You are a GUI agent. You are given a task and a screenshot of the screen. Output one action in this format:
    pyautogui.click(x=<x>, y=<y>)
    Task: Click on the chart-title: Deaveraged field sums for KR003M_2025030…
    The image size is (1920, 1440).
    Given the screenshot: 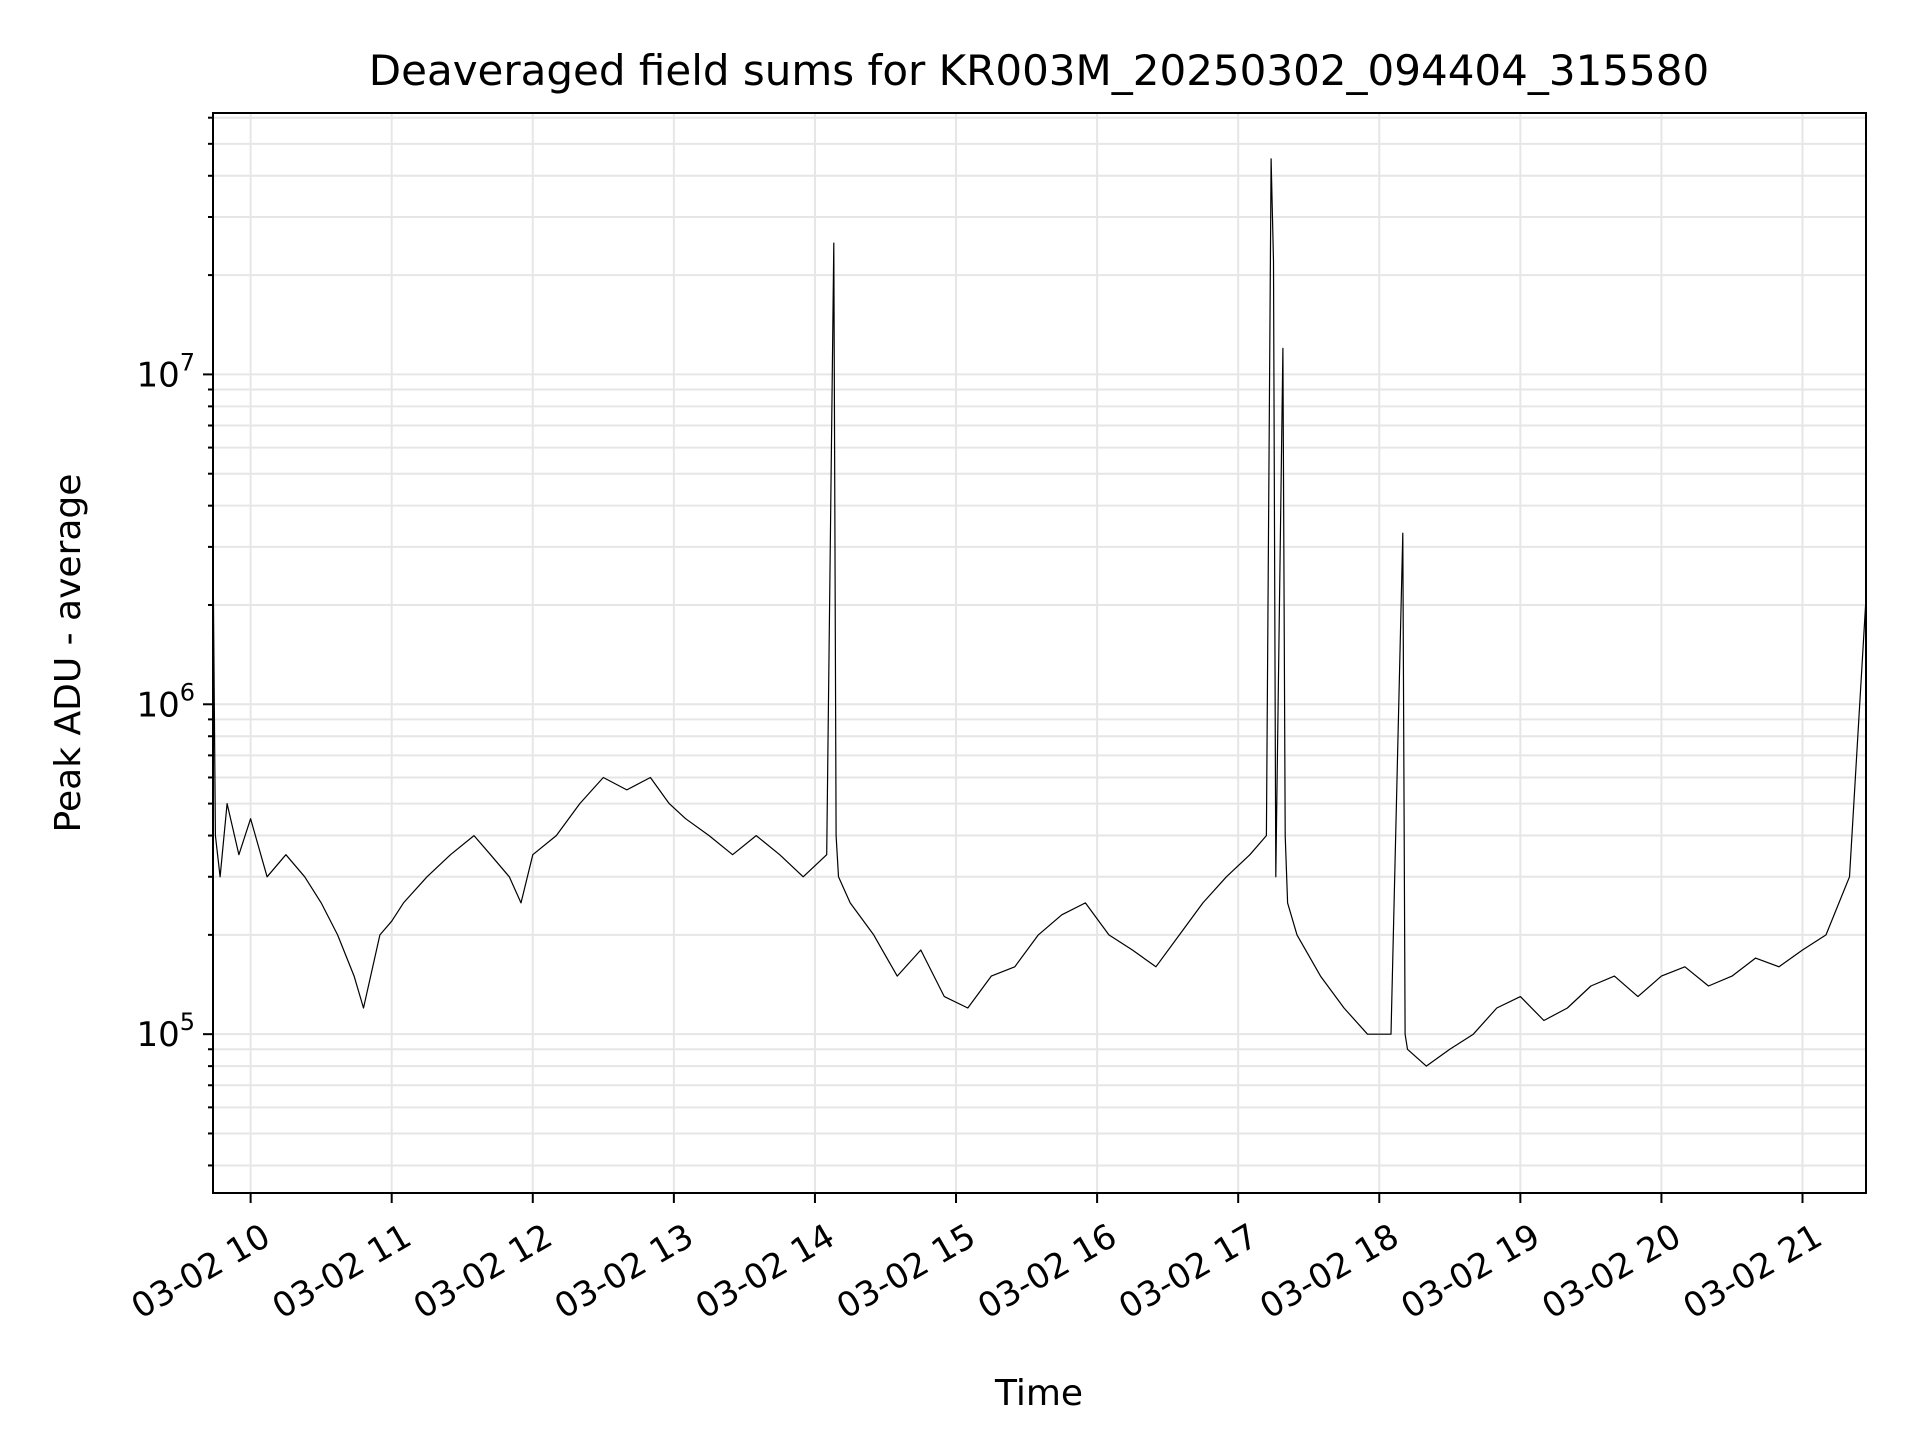 What is the action you would take?
    pyautogui.click(x=1039, y=70)
    